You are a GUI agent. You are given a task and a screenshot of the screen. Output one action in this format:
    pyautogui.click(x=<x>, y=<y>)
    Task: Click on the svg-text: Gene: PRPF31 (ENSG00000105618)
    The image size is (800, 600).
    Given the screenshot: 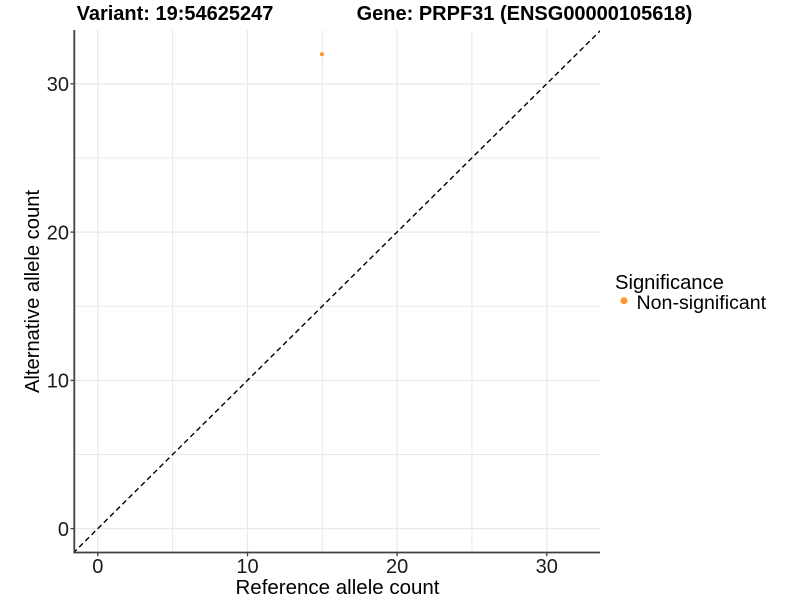 What is the action you would take?
    pyautogui.click(x=525, y=14)
    